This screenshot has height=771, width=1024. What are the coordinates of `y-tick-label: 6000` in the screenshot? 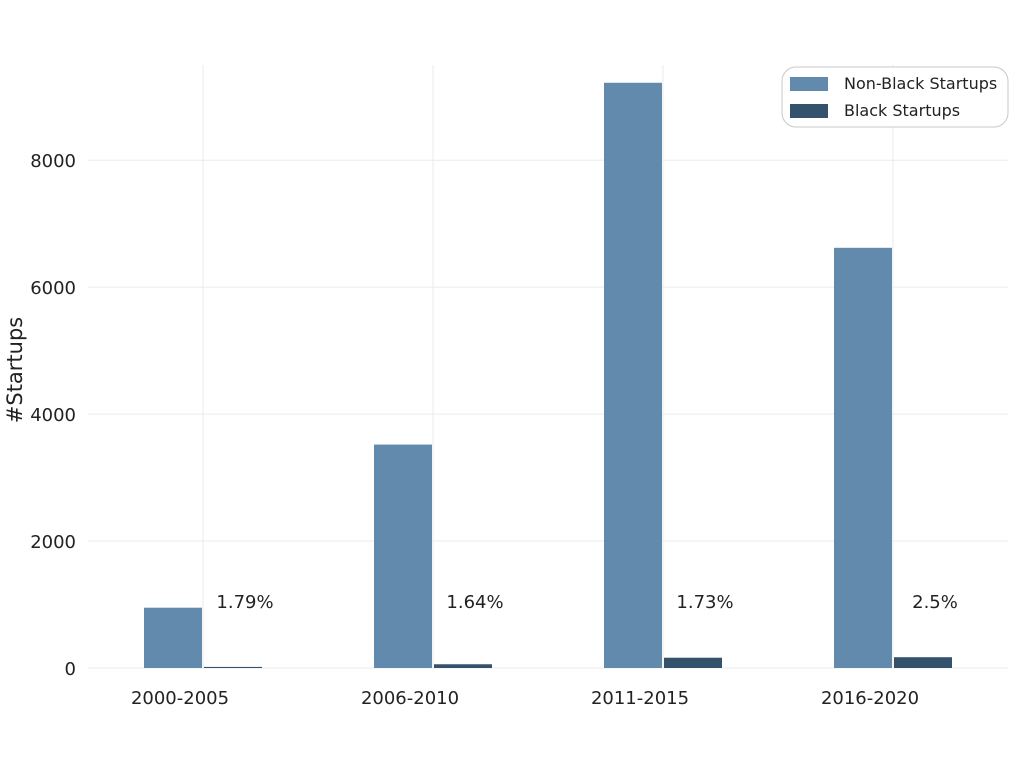 It's located at (53, 288).